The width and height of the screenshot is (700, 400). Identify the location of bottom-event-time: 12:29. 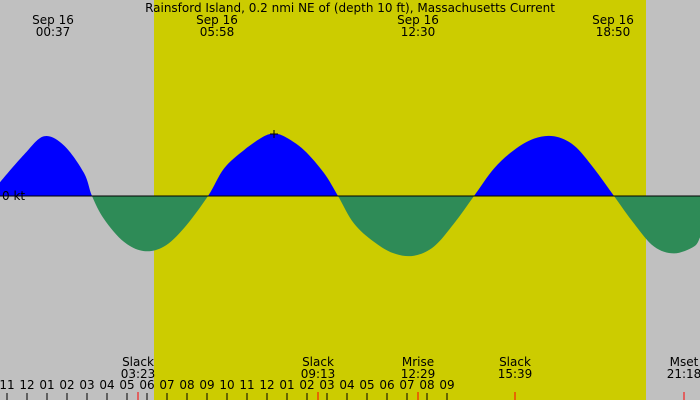
(418, 374).